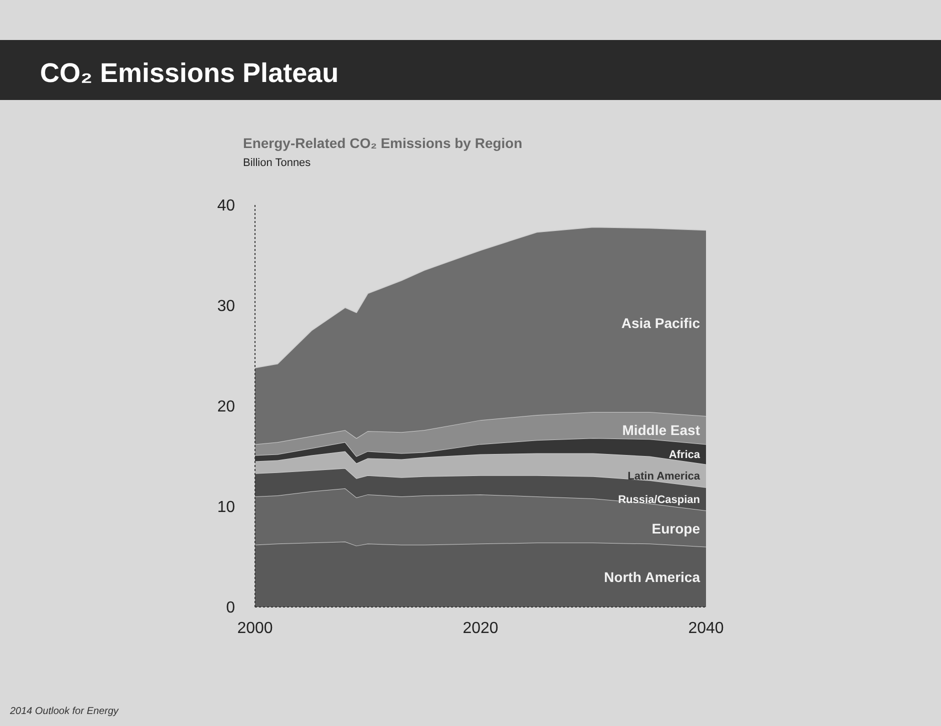 Image resolution: width=941 pixels, height=726 pixels. Describe the element at coordinates (226, 307) in the screenshot. I see `y-tick-label: 30` at that location.